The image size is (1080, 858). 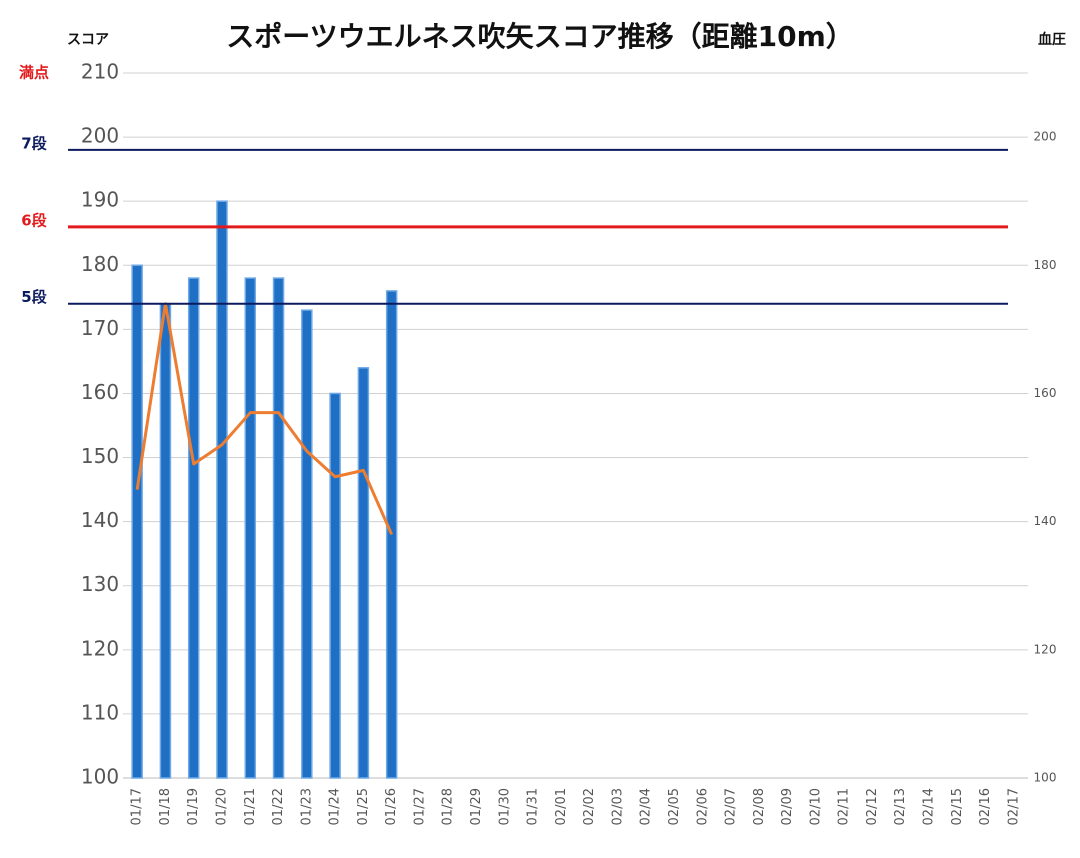 I want to click on y2-tick-label: 100, so click(x=1045, y=778).